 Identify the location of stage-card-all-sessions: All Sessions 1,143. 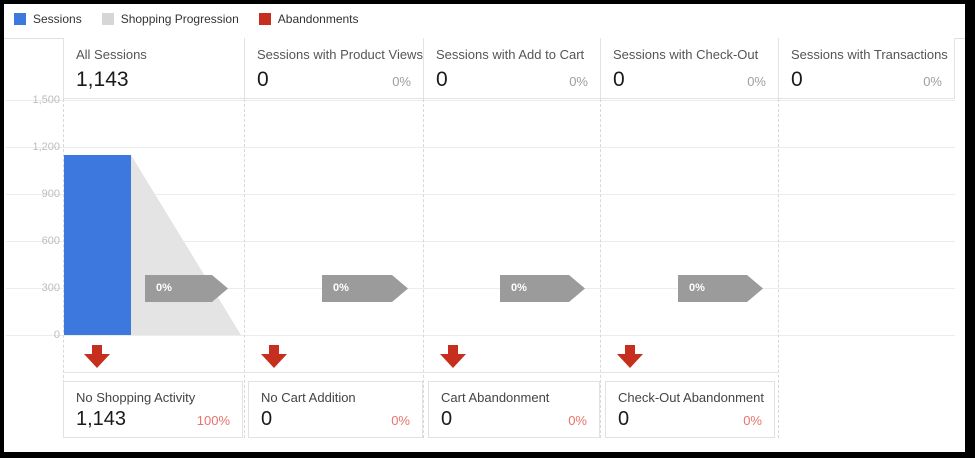
(153, 68).